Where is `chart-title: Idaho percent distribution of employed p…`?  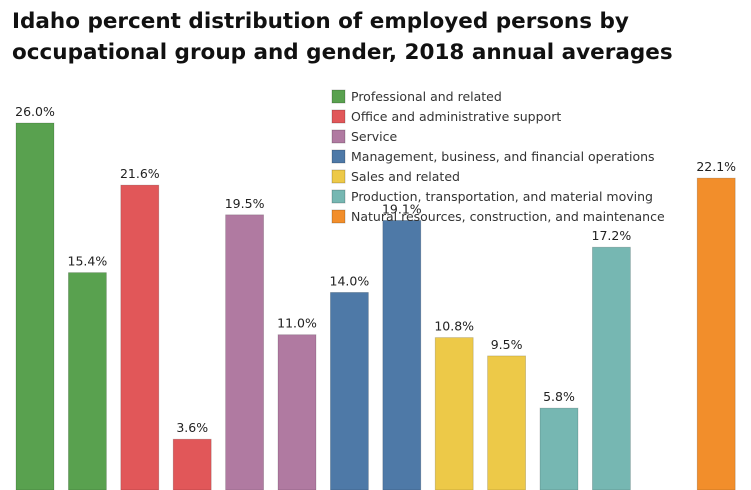
chart-title: Idaho percent distribution of employed p… is located at coordinates (342, 37).